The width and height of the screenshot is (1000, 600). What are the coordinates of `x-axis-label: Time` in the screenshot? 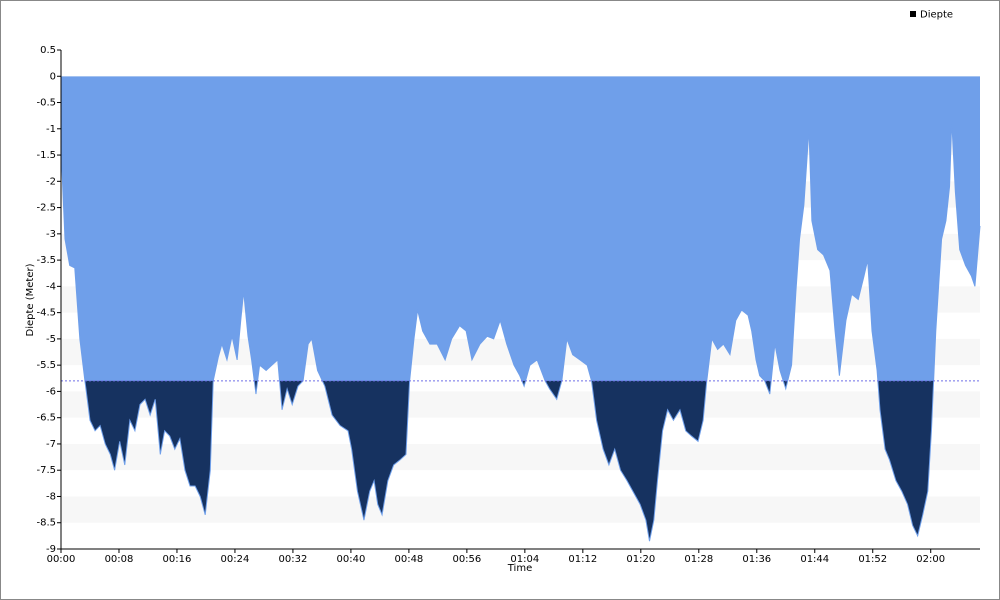 It's located at (519, 568).